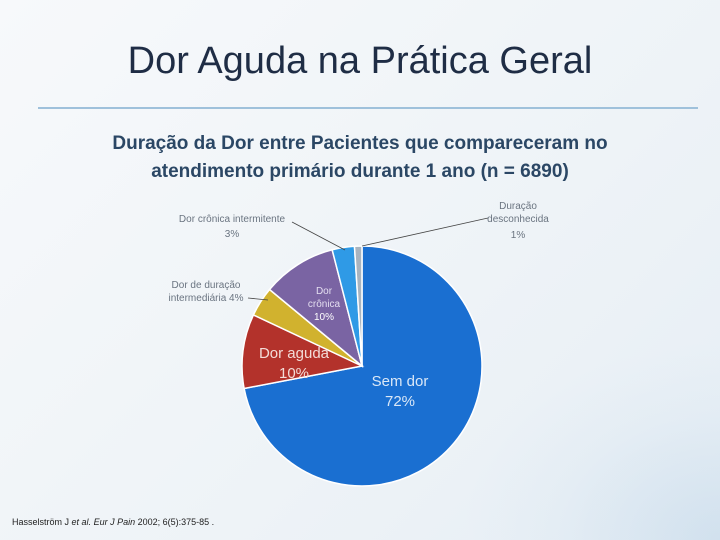  Describe the element at coordinates (518, 219) in the screenshot. I see `label-desconhecida-line2: desconhecida` at that location.